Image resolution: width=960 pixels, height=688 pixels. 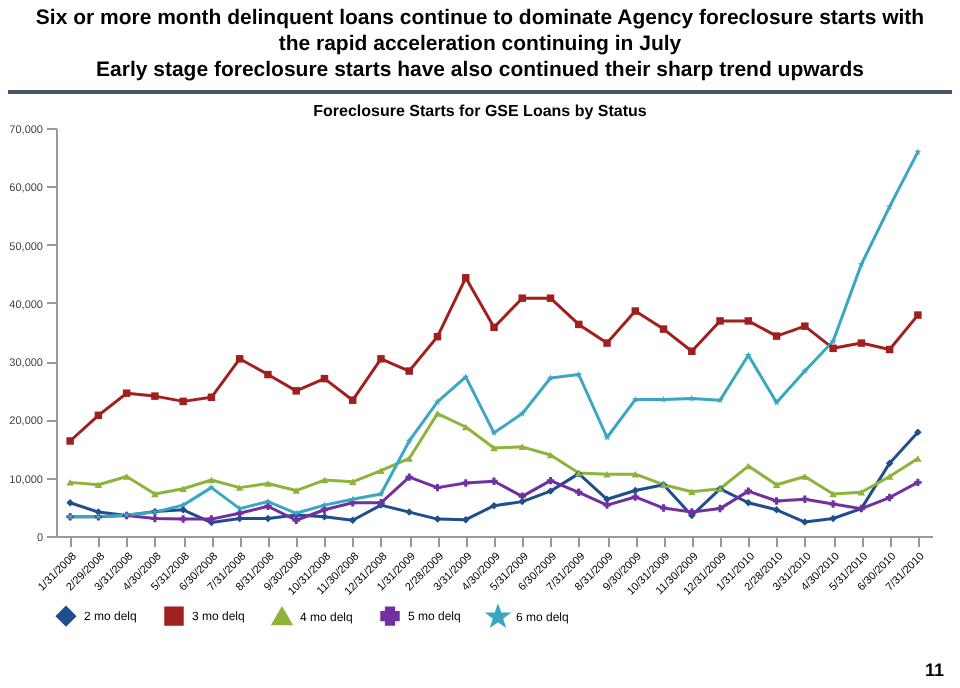 I want to click on text: Foreclosure Starts for GSE Loans by Status, so click(x=480, y=111).